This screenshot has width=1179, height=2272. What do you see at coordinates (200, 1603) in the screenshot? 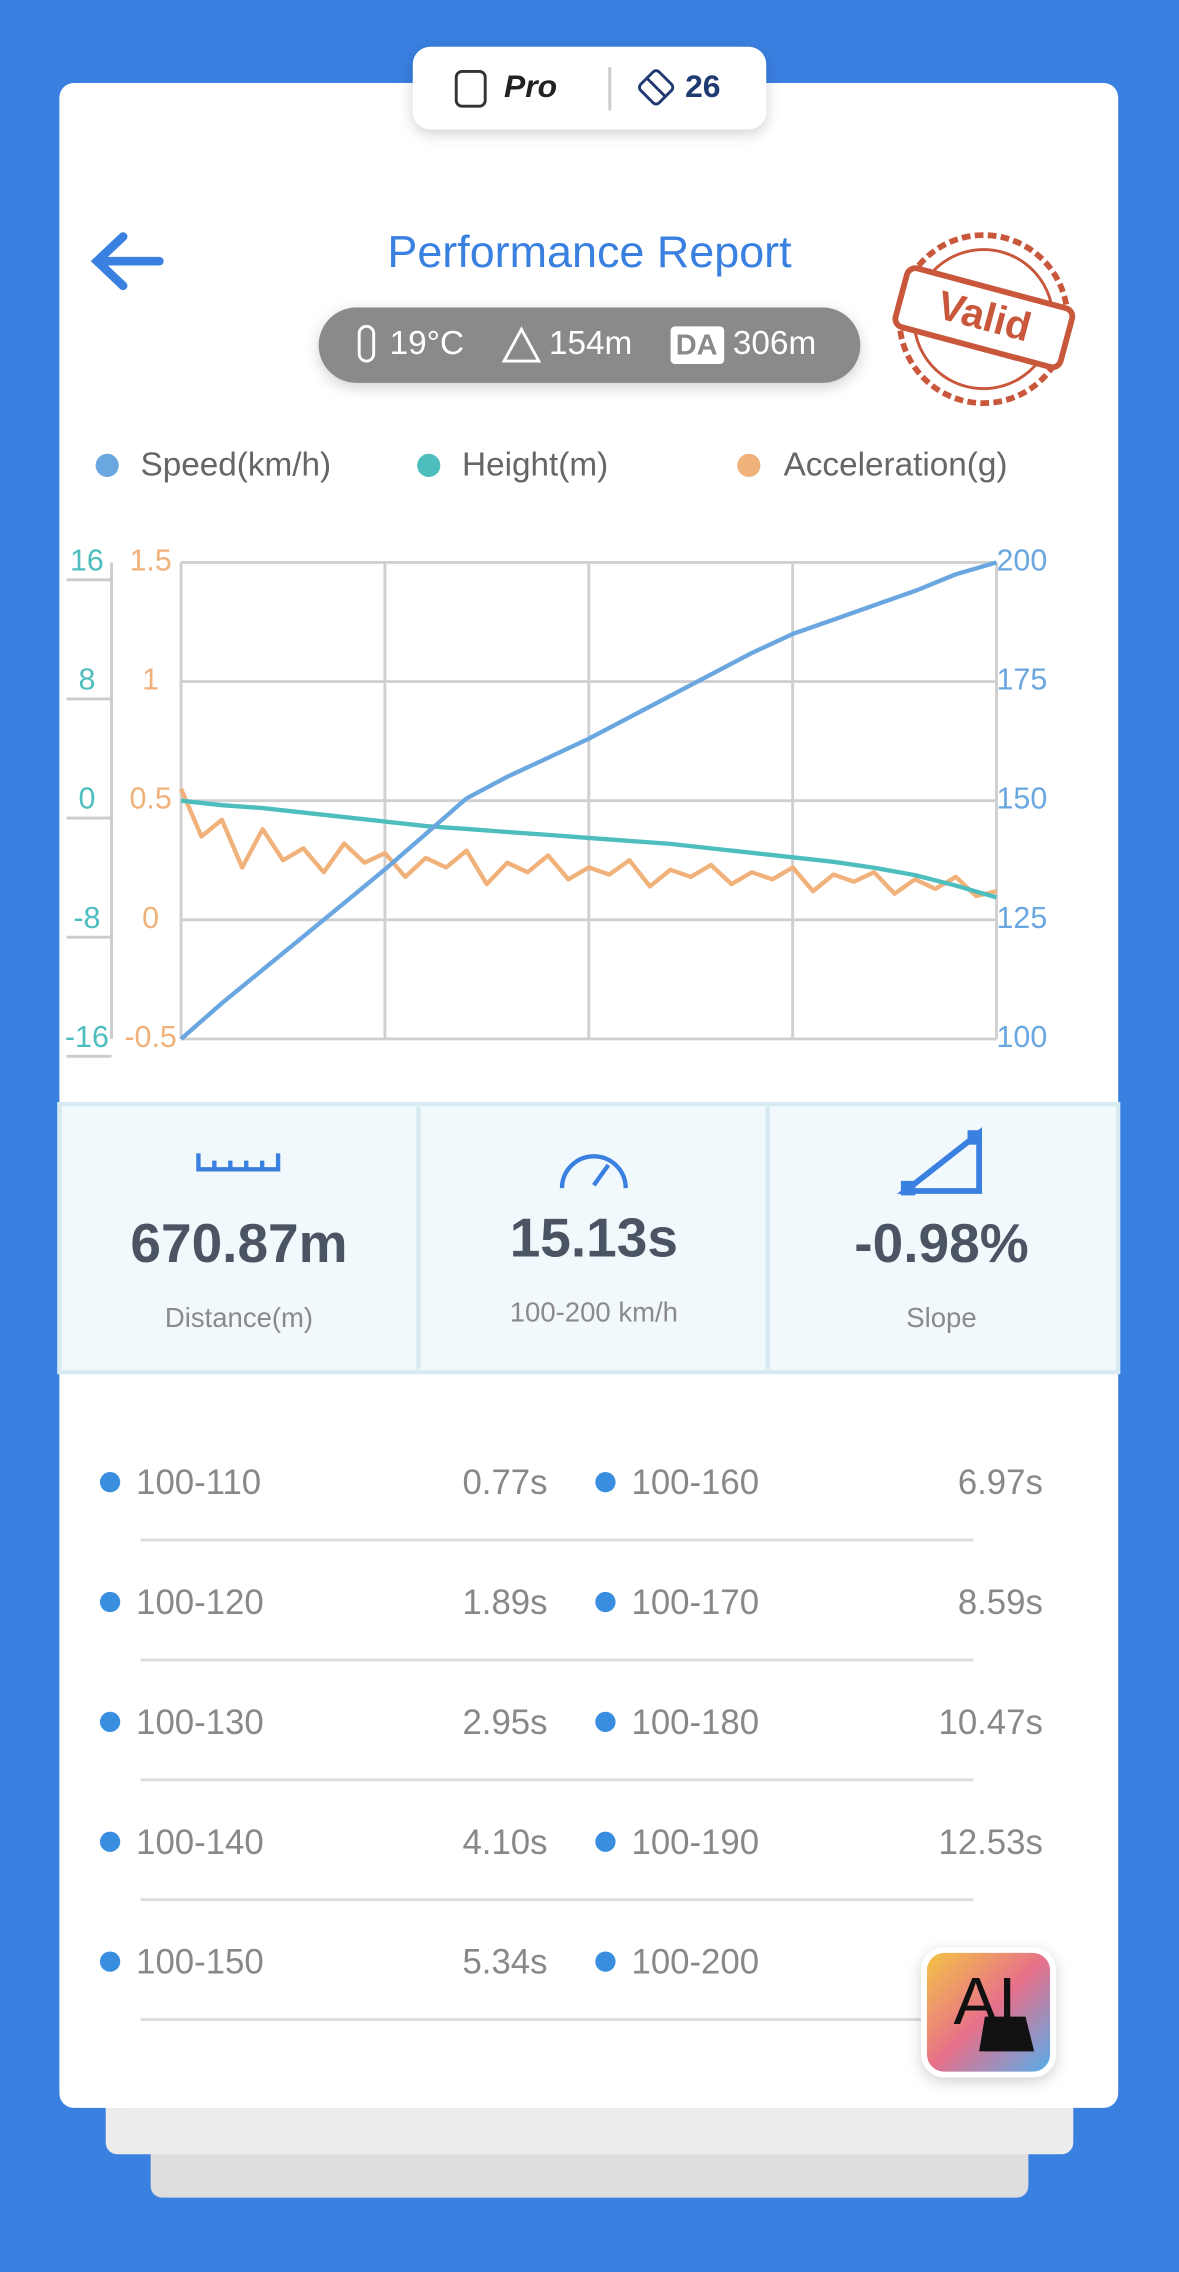
I see `split-range: 100-120` at bounding box center [200, 1603].